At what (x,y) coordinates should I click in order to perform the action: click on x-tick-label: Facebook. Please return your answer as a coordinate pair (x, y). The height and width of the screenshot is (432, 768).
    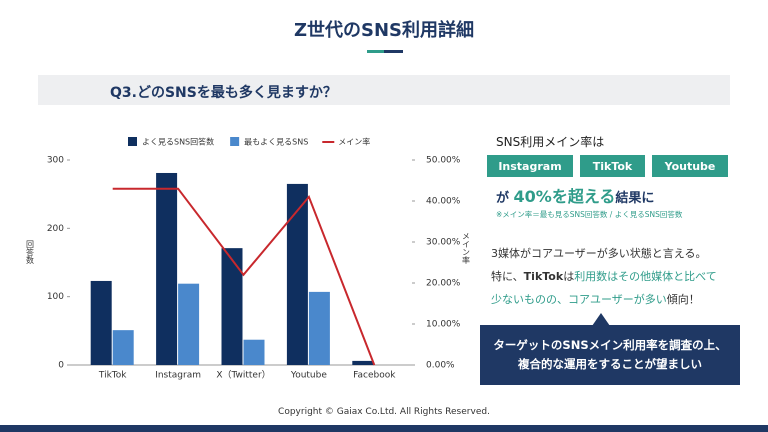
    Looking at the image, I should click on (374, 376).